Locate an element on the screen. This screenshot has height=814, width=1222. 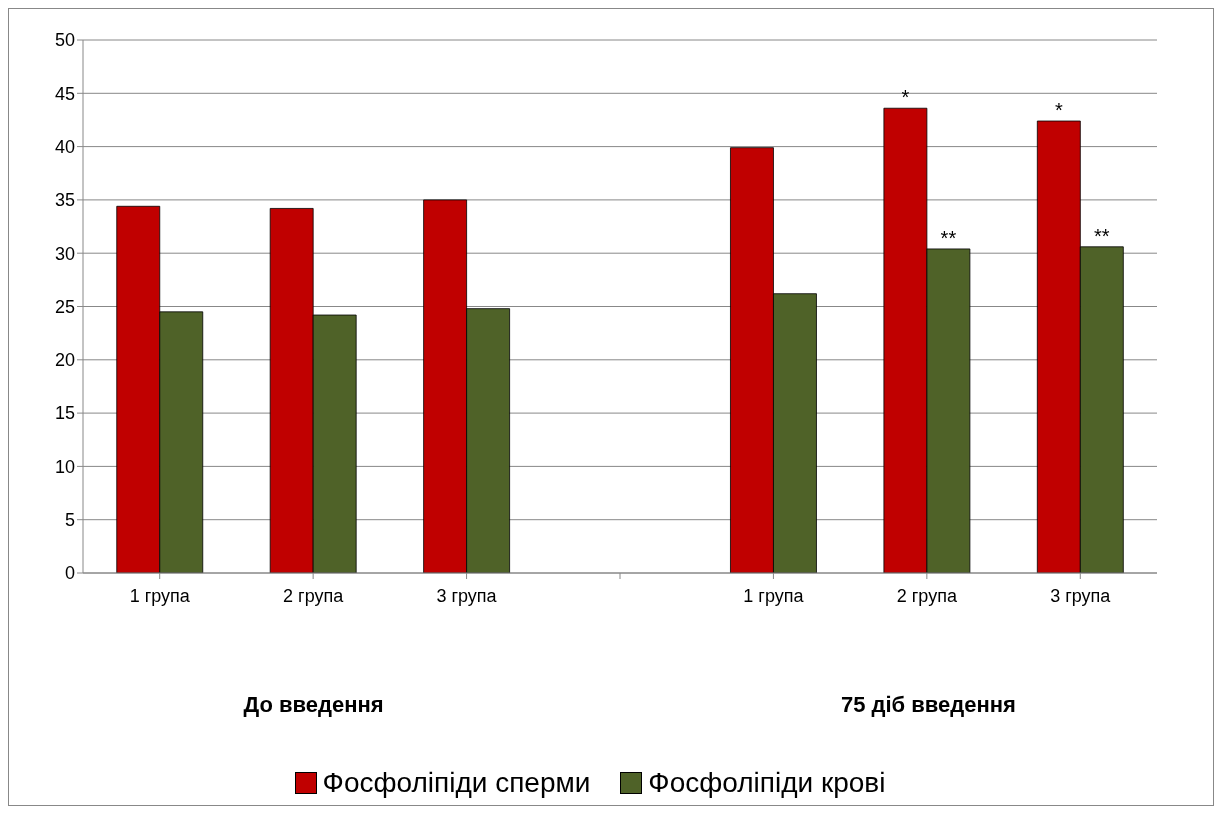
legend-label: Фосфоліпіди крові is located at coordinates (767, 783).